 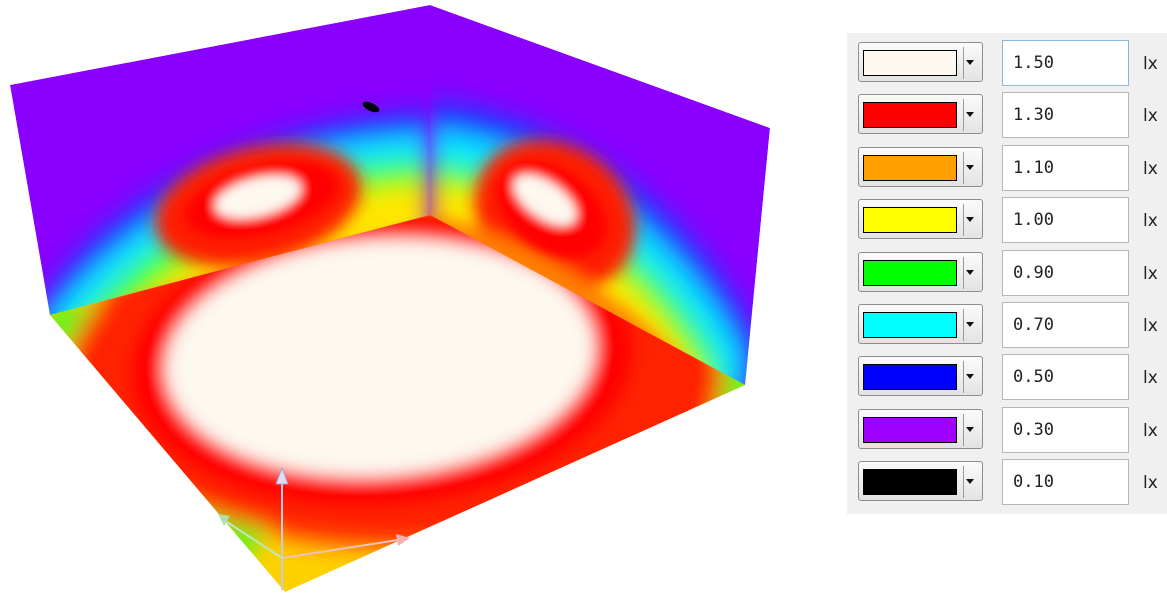 I want to click on axis-y-icon, so click(x=224, y=520).